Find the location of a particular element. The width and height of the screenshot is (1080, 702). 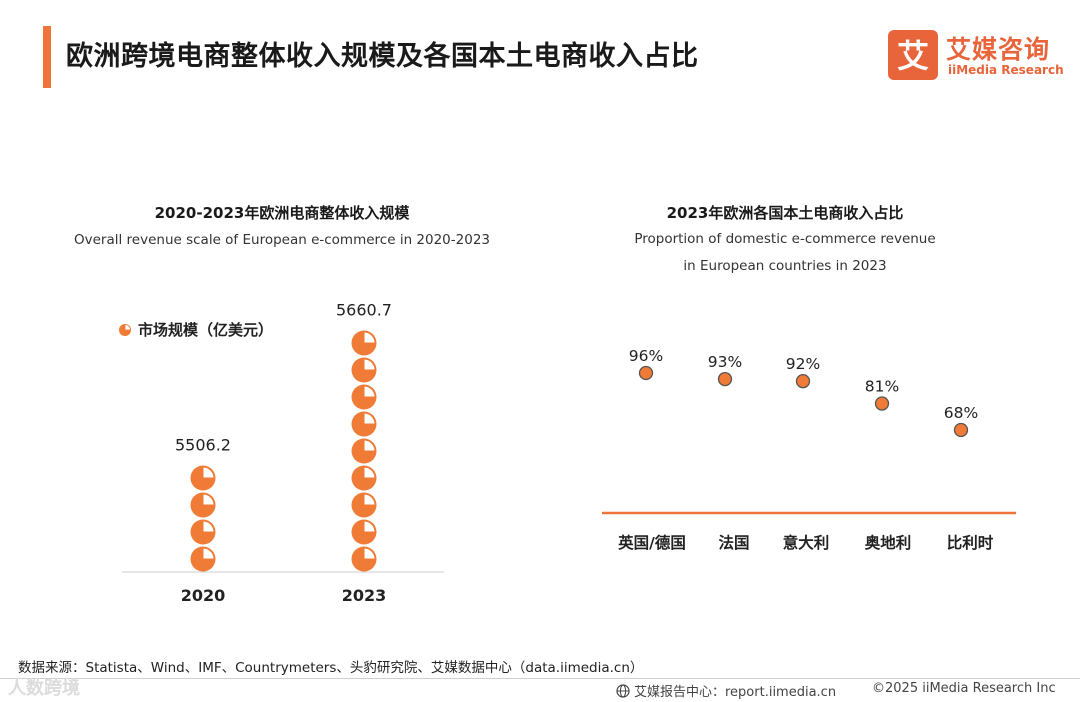

logo-en: iiMedia Research is located at coordinates (1006, 70).